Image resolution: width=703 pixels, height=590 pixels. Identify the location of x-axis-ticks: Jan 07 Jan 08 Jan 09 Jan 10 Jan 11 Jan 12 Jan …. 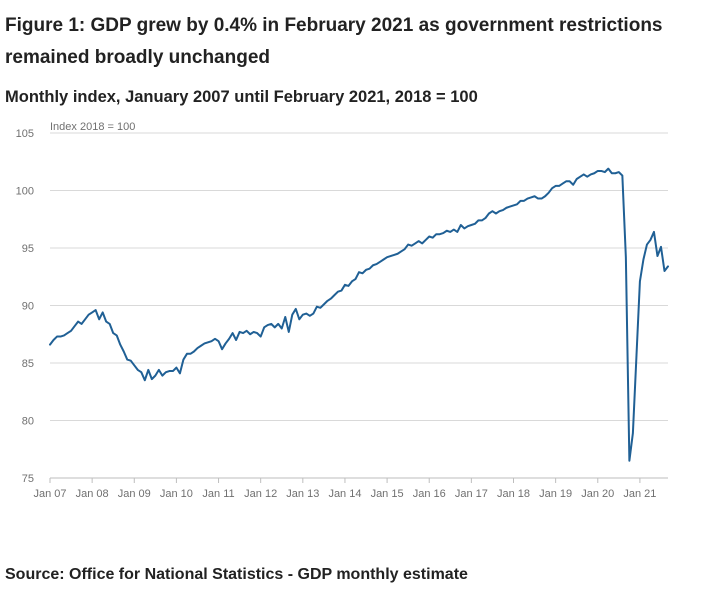
(344, 489).